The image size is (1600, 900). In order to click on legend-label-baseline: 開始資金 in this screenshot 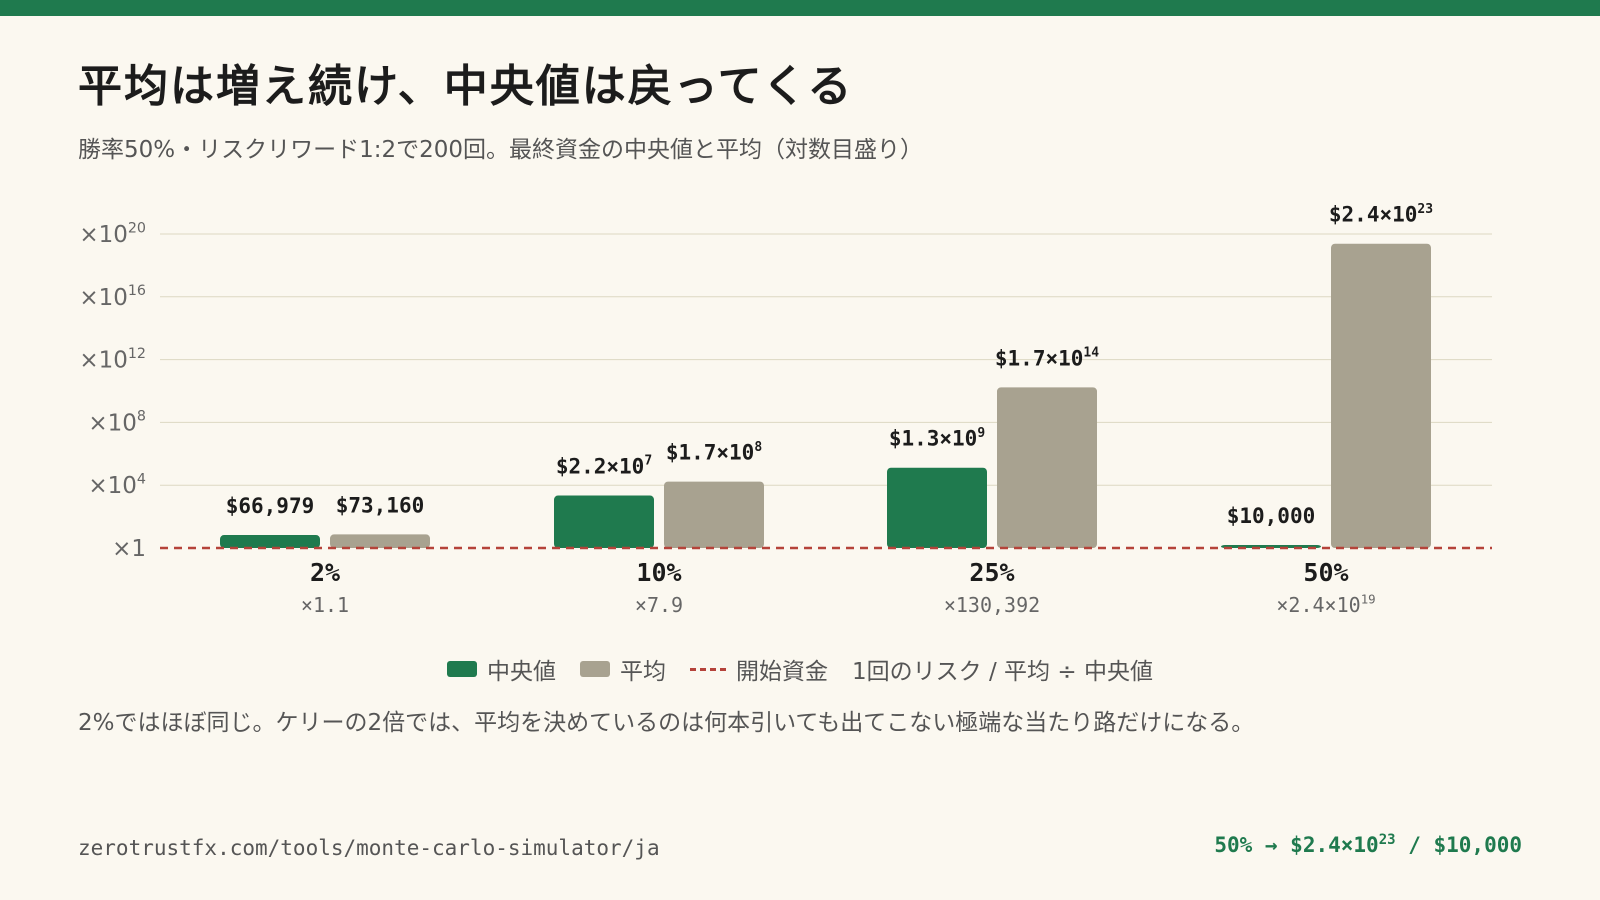, I will do `click(782, 672)`.